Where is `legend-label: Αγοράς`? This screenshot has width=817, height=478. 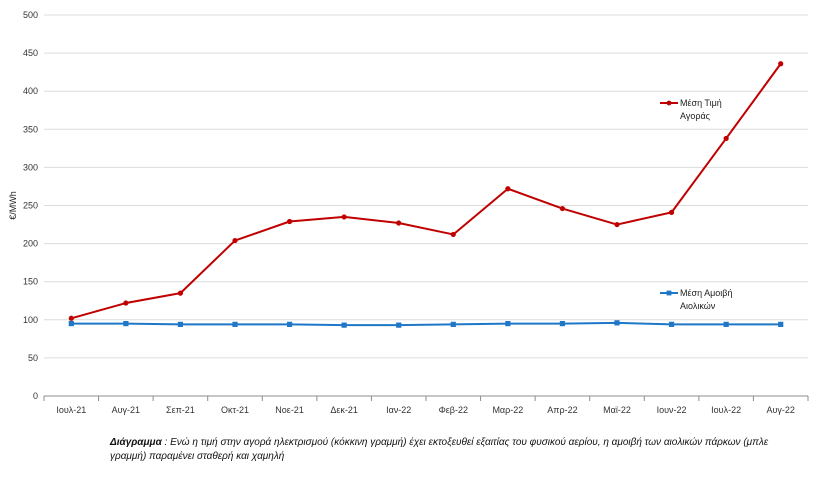
legend-label: Αγοράς is located at coordinates (695, 116).